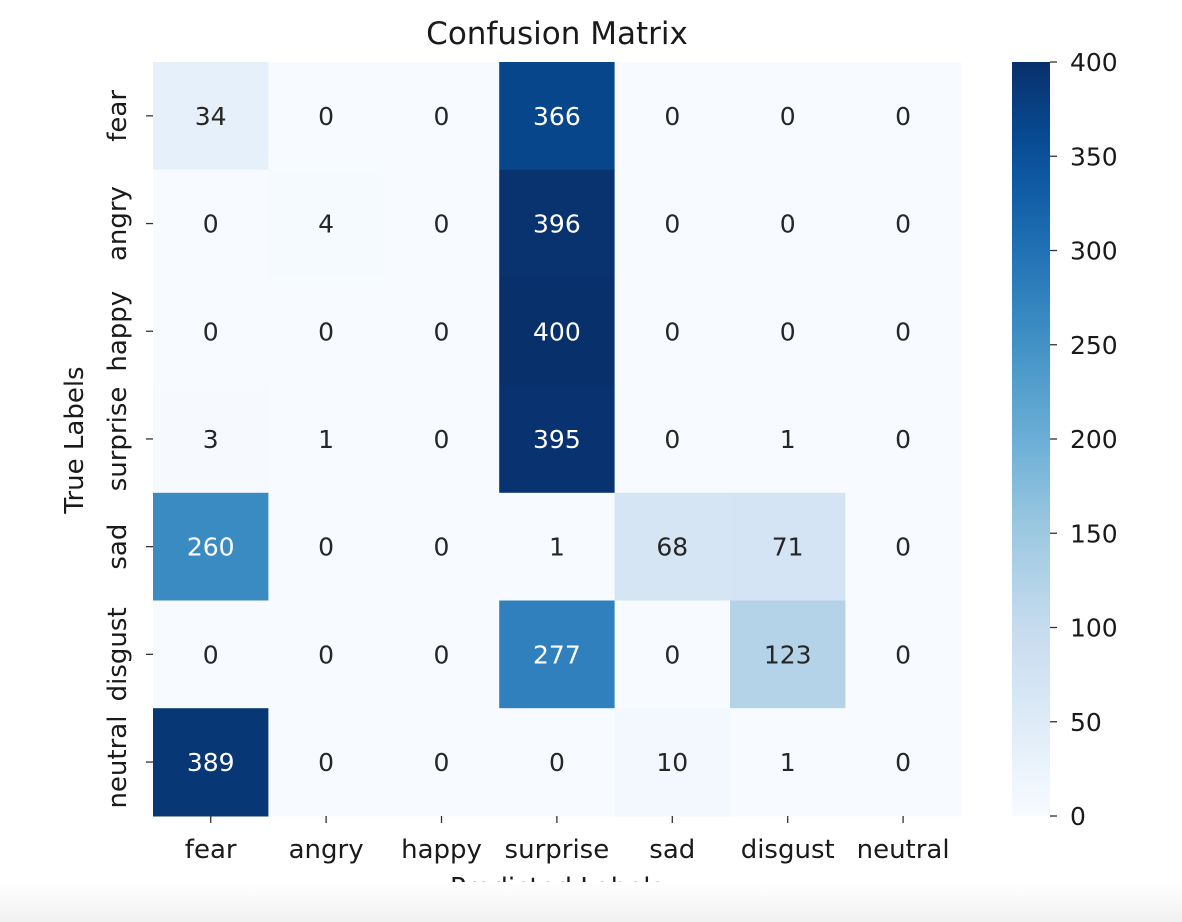  Describe the element at coordinates (118, 654) in the screenshot. I see `y-tick-label: disgust` at that location.